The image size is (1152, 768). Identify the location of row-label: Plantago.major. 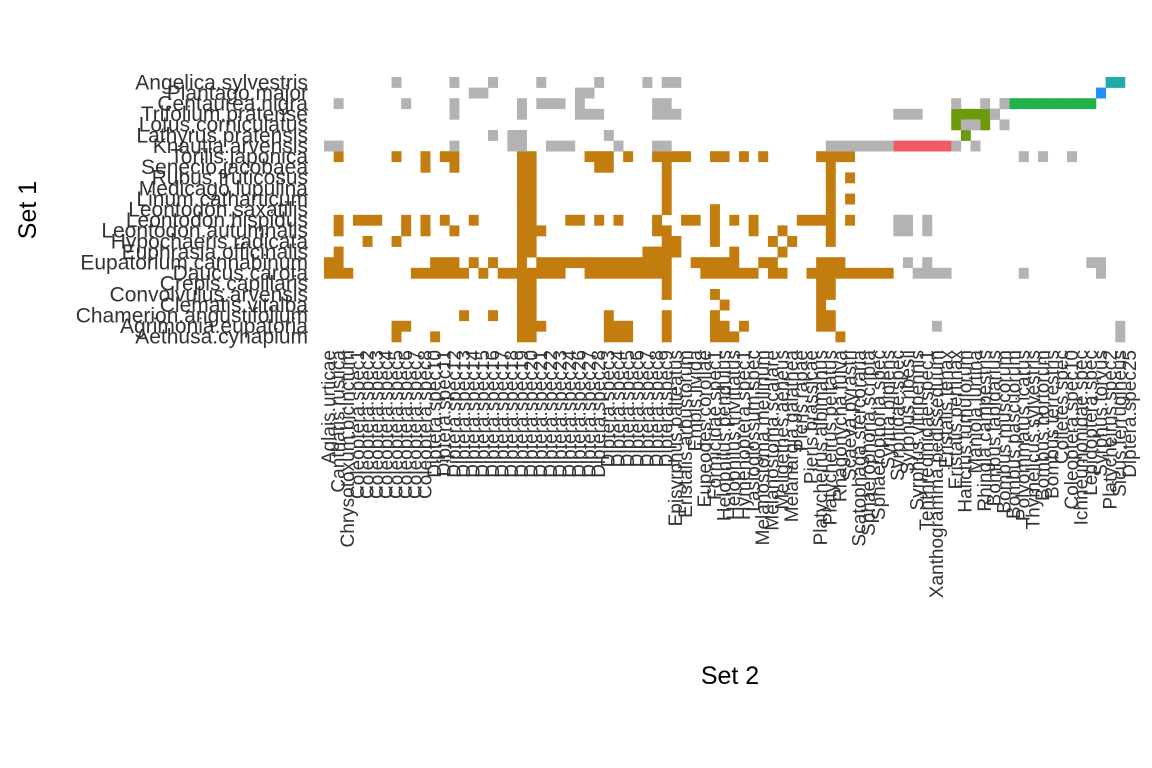
(237, 93).